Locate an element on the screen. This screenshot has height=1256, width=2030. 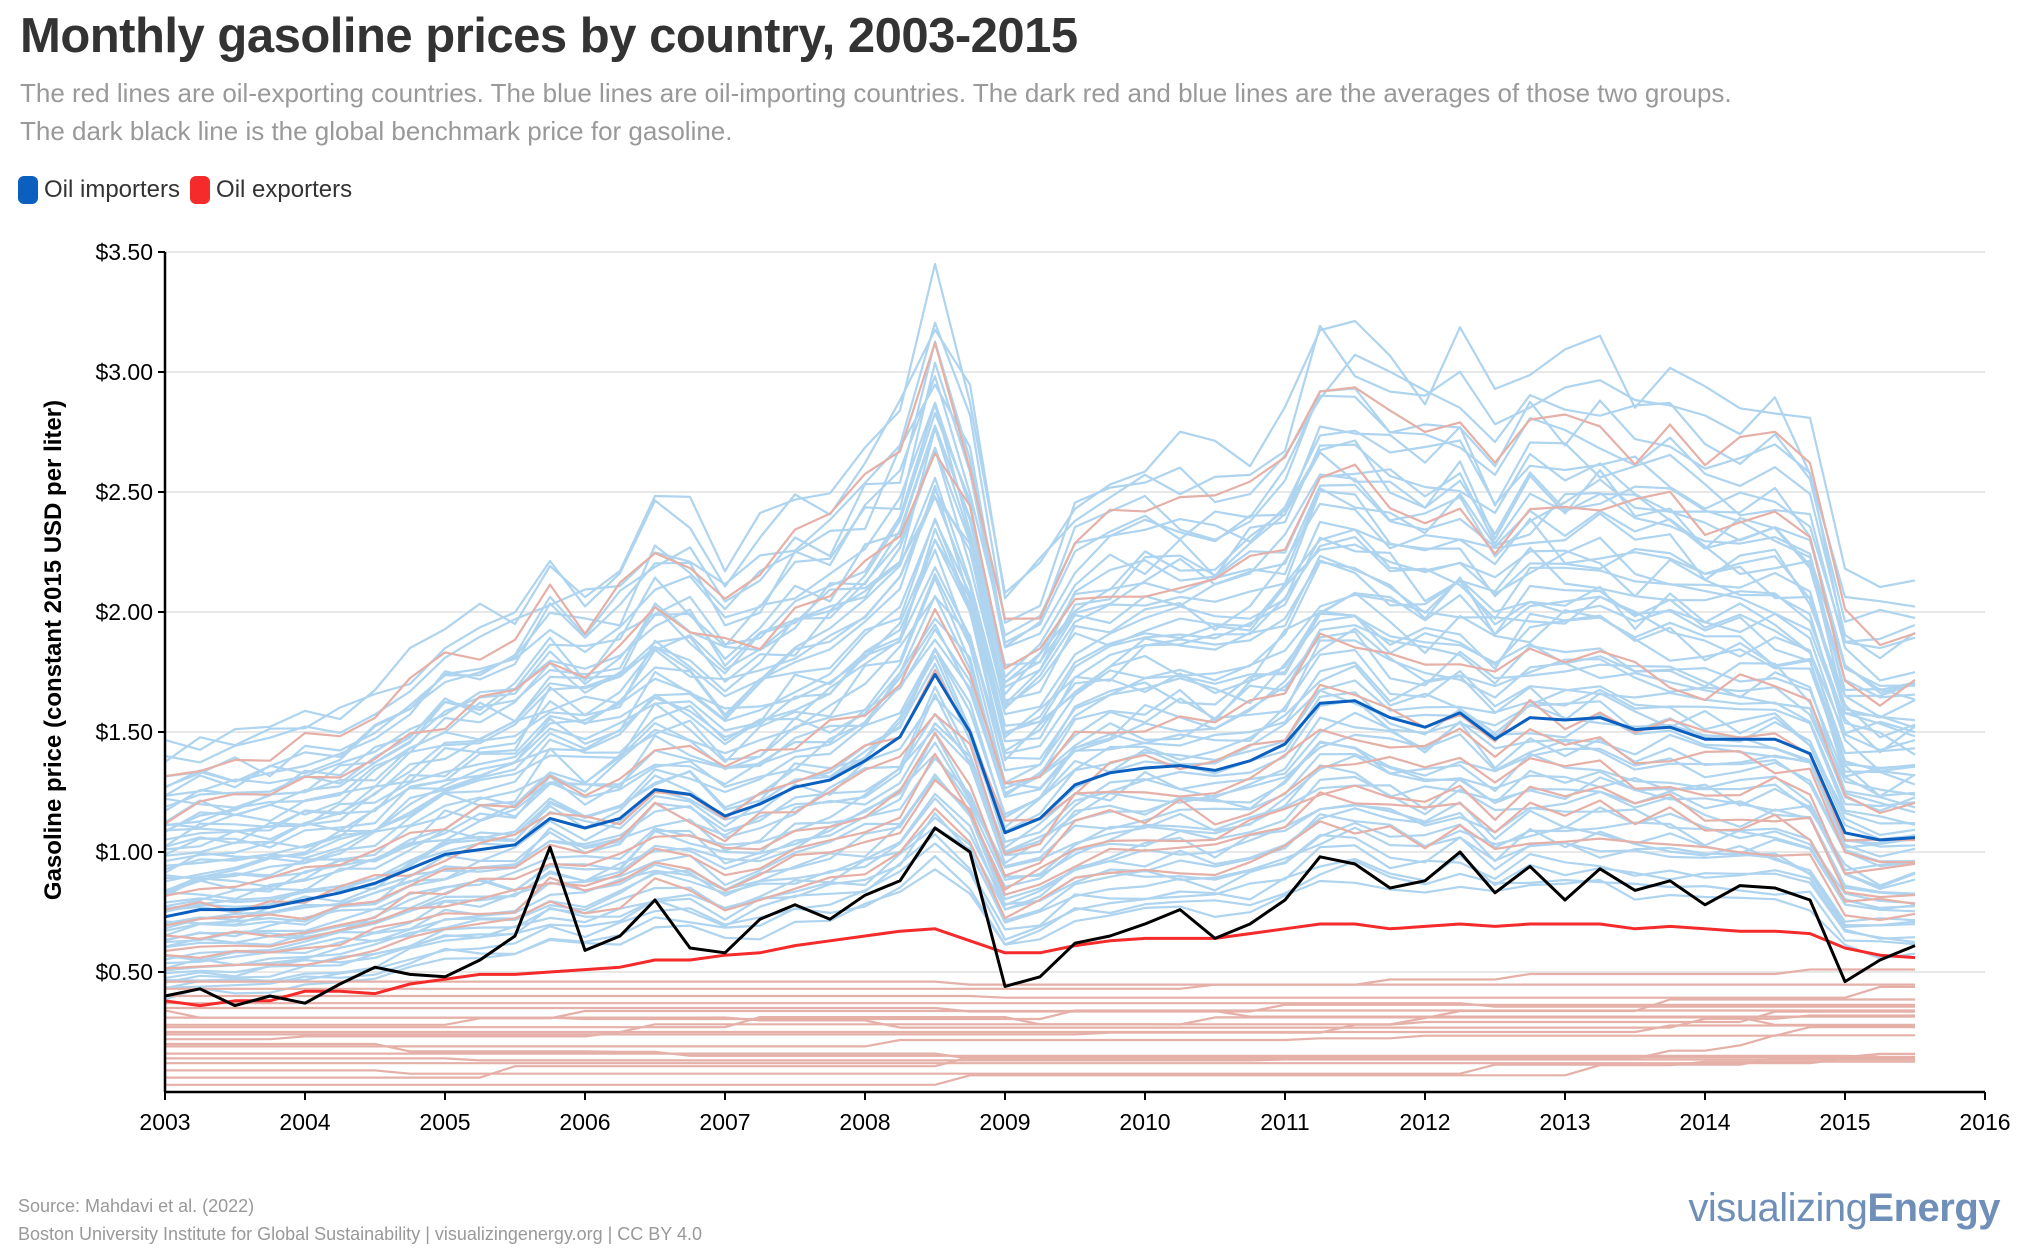
legend-label-exporters: Oil exporters is located at coordinates (284, 189).